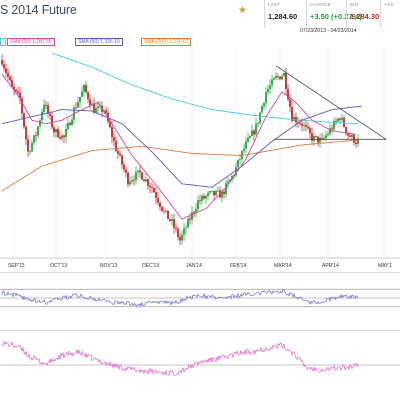 The image size is (400, 400). I want to click on legend-sma20: SMA (20) 1,287.58, so click(31, 42).